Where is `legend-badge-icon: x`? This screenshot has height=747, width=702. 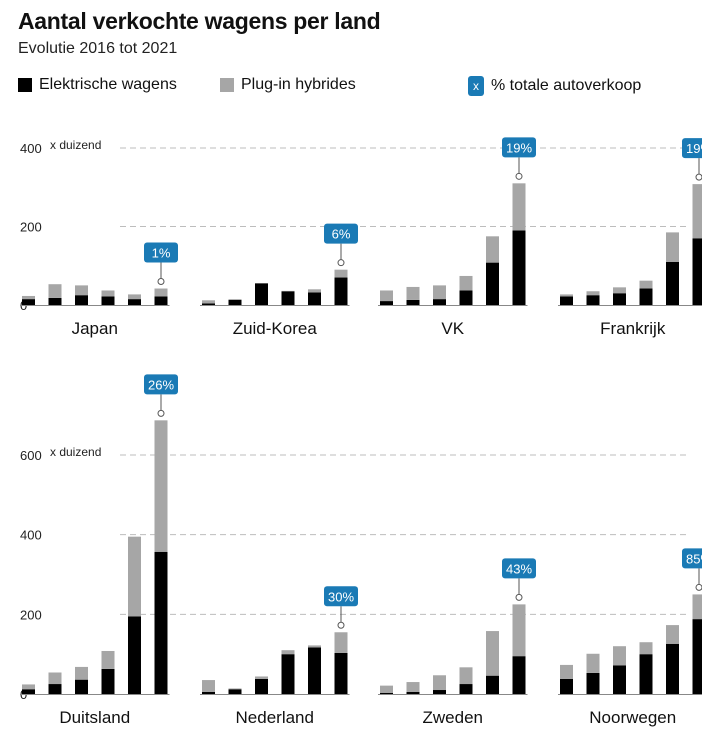 legend-badge-icon: x is located at coordinates (476, 86).